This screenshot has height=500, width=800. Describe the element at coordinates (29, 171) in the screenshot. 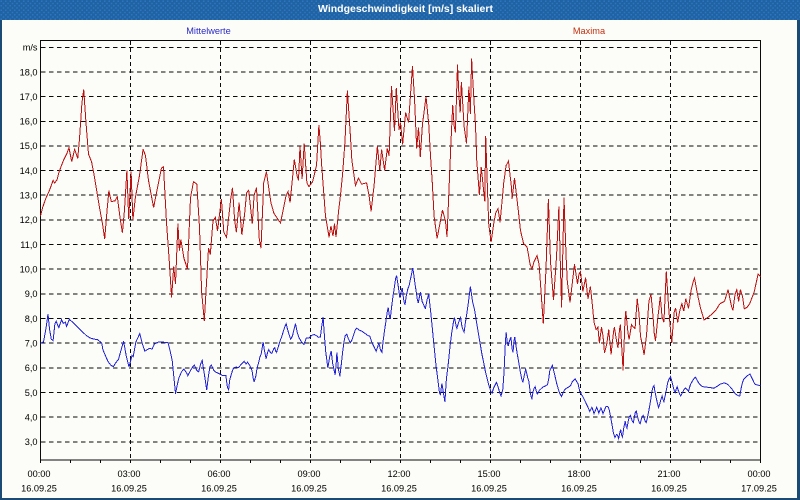

I see `svg-text: 14,0` at that location.